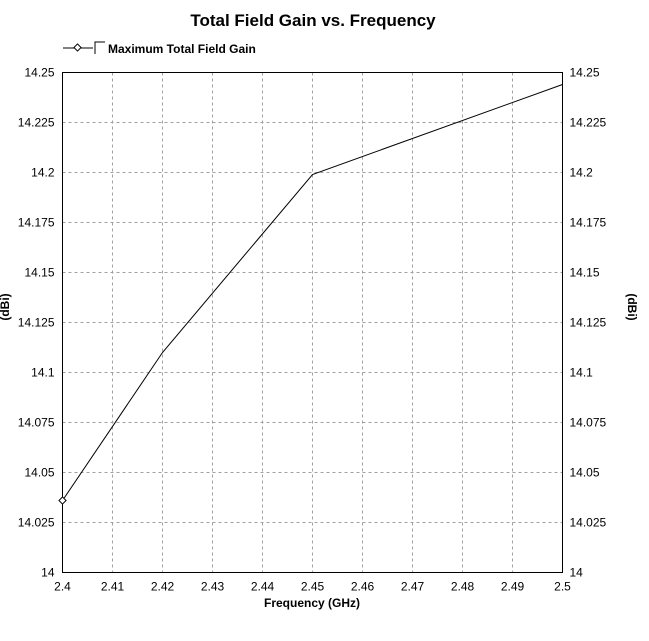 This screenshot has height=641, width=649. Describe the element at coordinates (62, 500) in the screenshot. I see `data-point-marker` at that location.